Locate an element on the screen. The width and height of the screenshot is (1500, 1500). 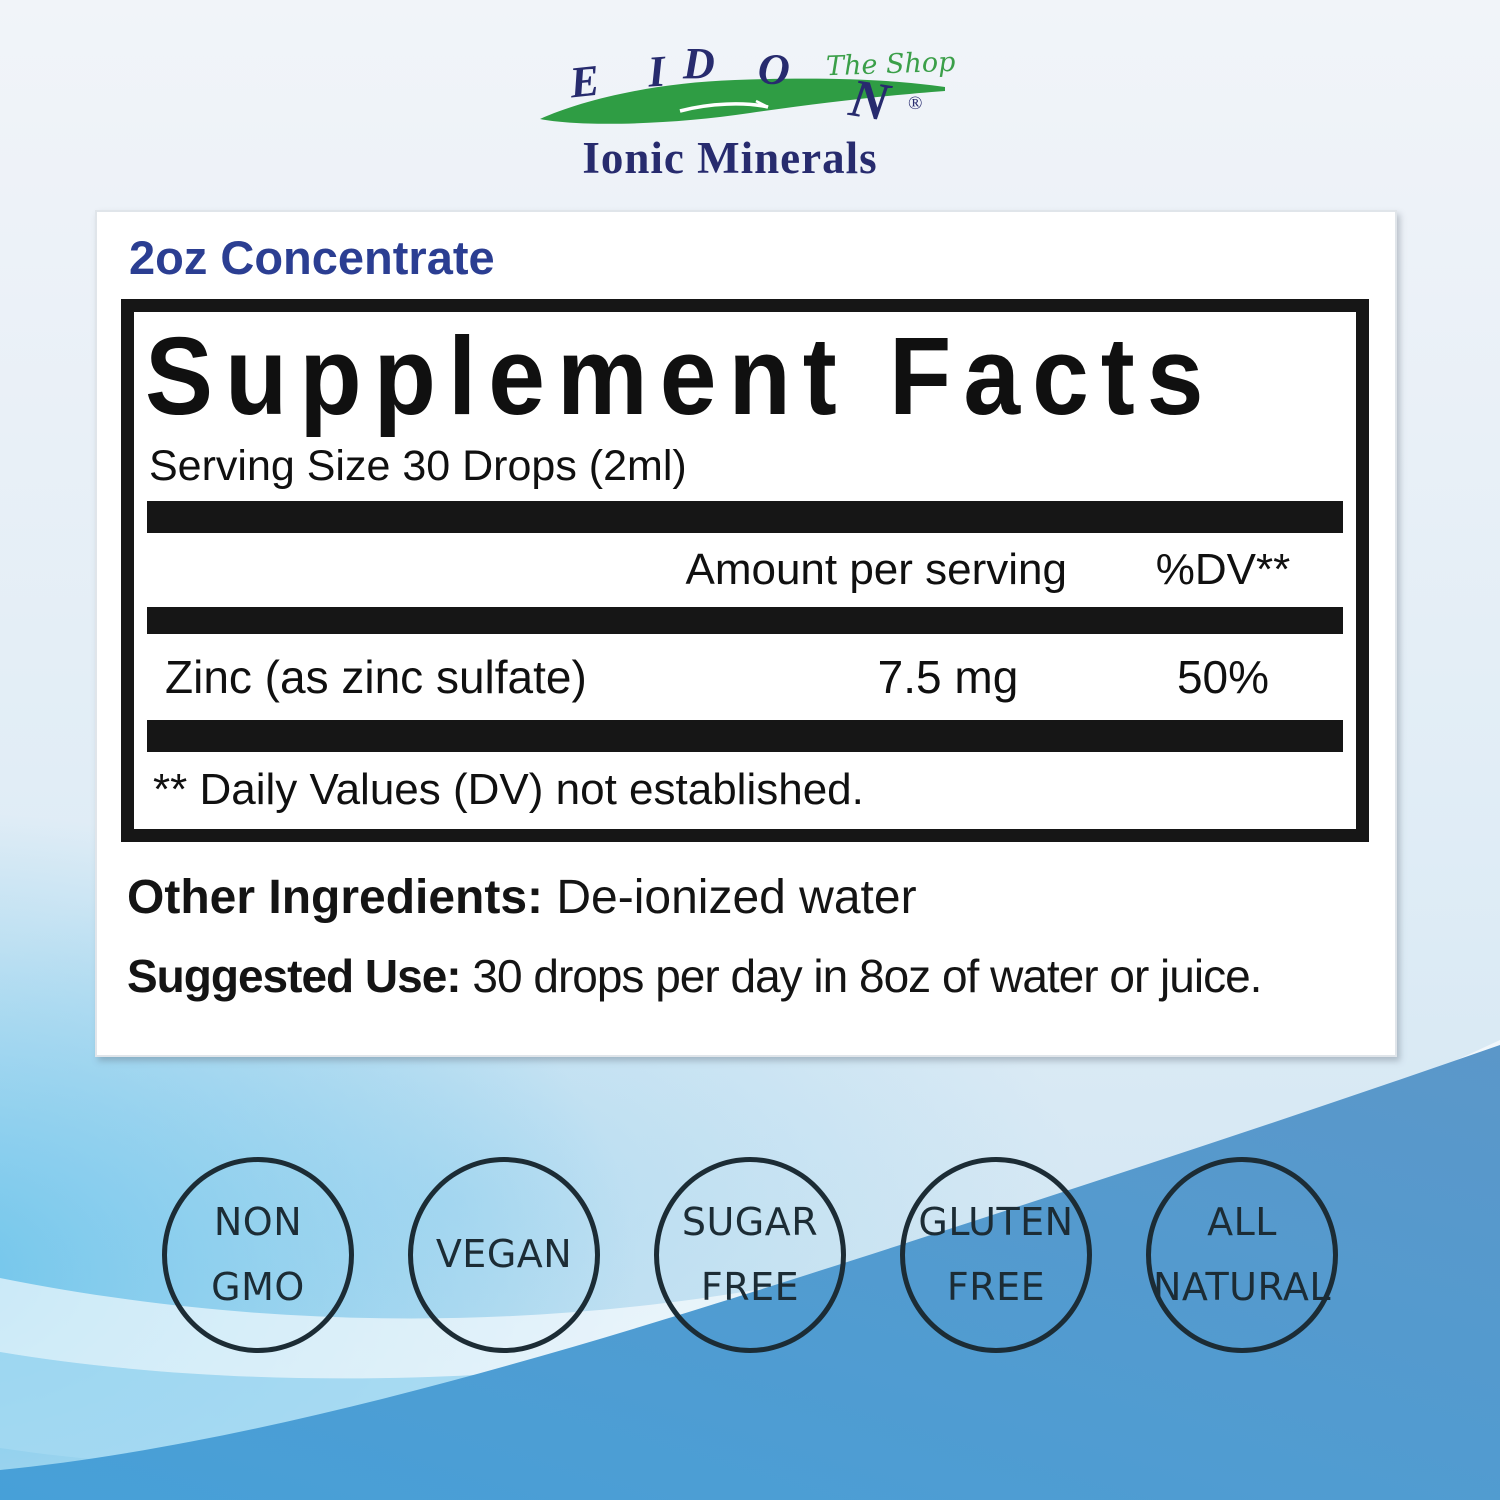
other-ingredients-row: Other Ingredients: De-ionized water is located at coordinates (748, 897).